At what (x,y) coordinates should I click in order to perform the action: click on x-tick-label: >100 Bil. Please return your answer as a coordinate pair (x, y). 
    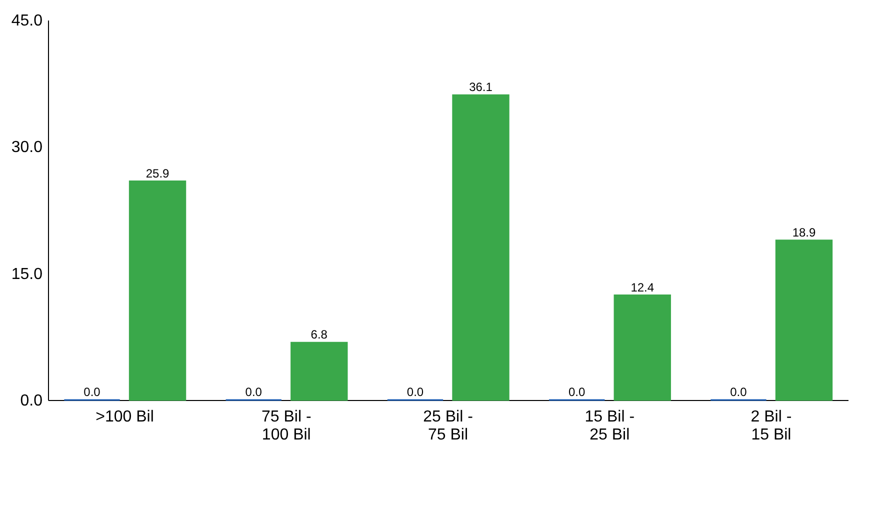
    Looking at the image, I should click on (125, 417).